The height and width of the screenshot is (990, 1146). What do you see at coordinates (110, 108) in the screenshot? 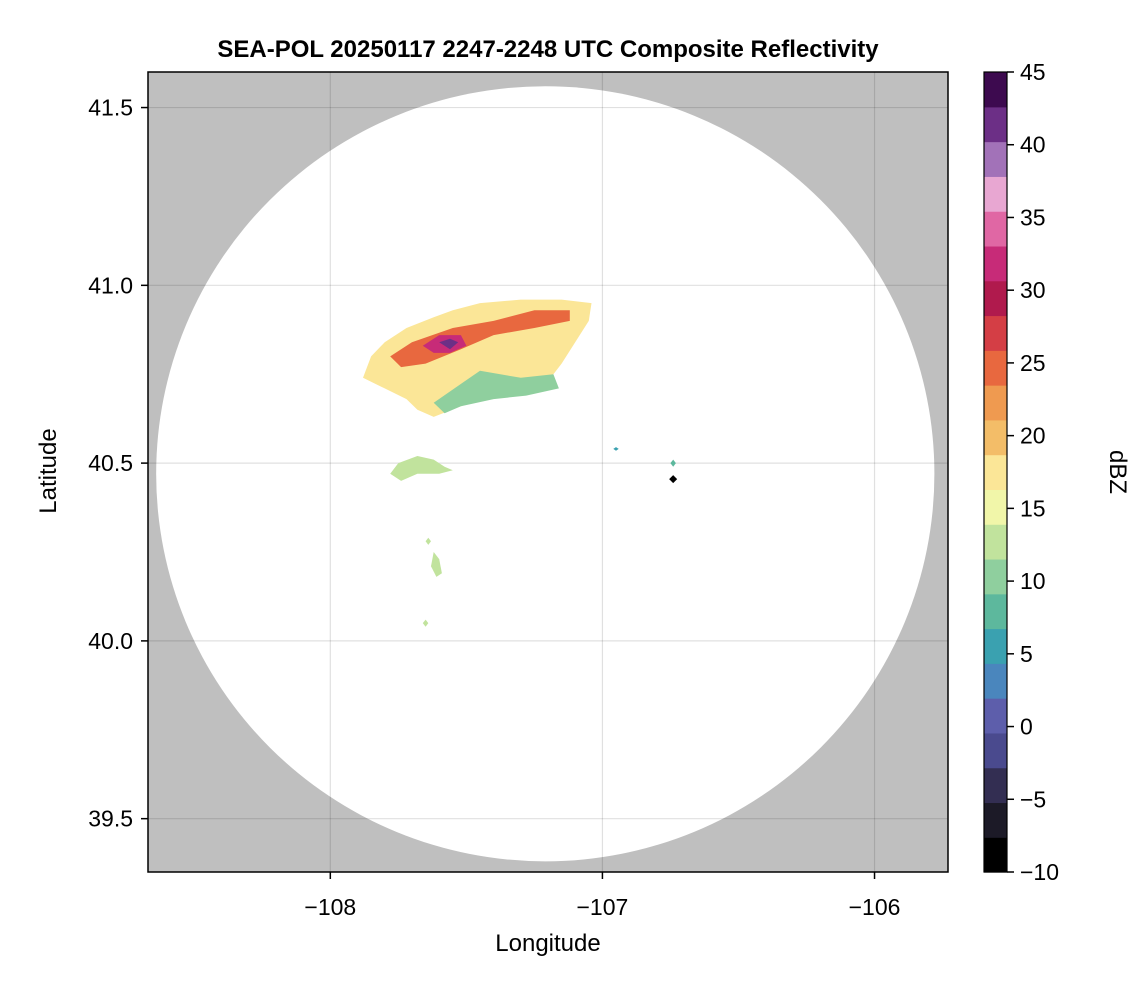
I see `y-tick-label: 41.5` at bounding box center [110, 108].